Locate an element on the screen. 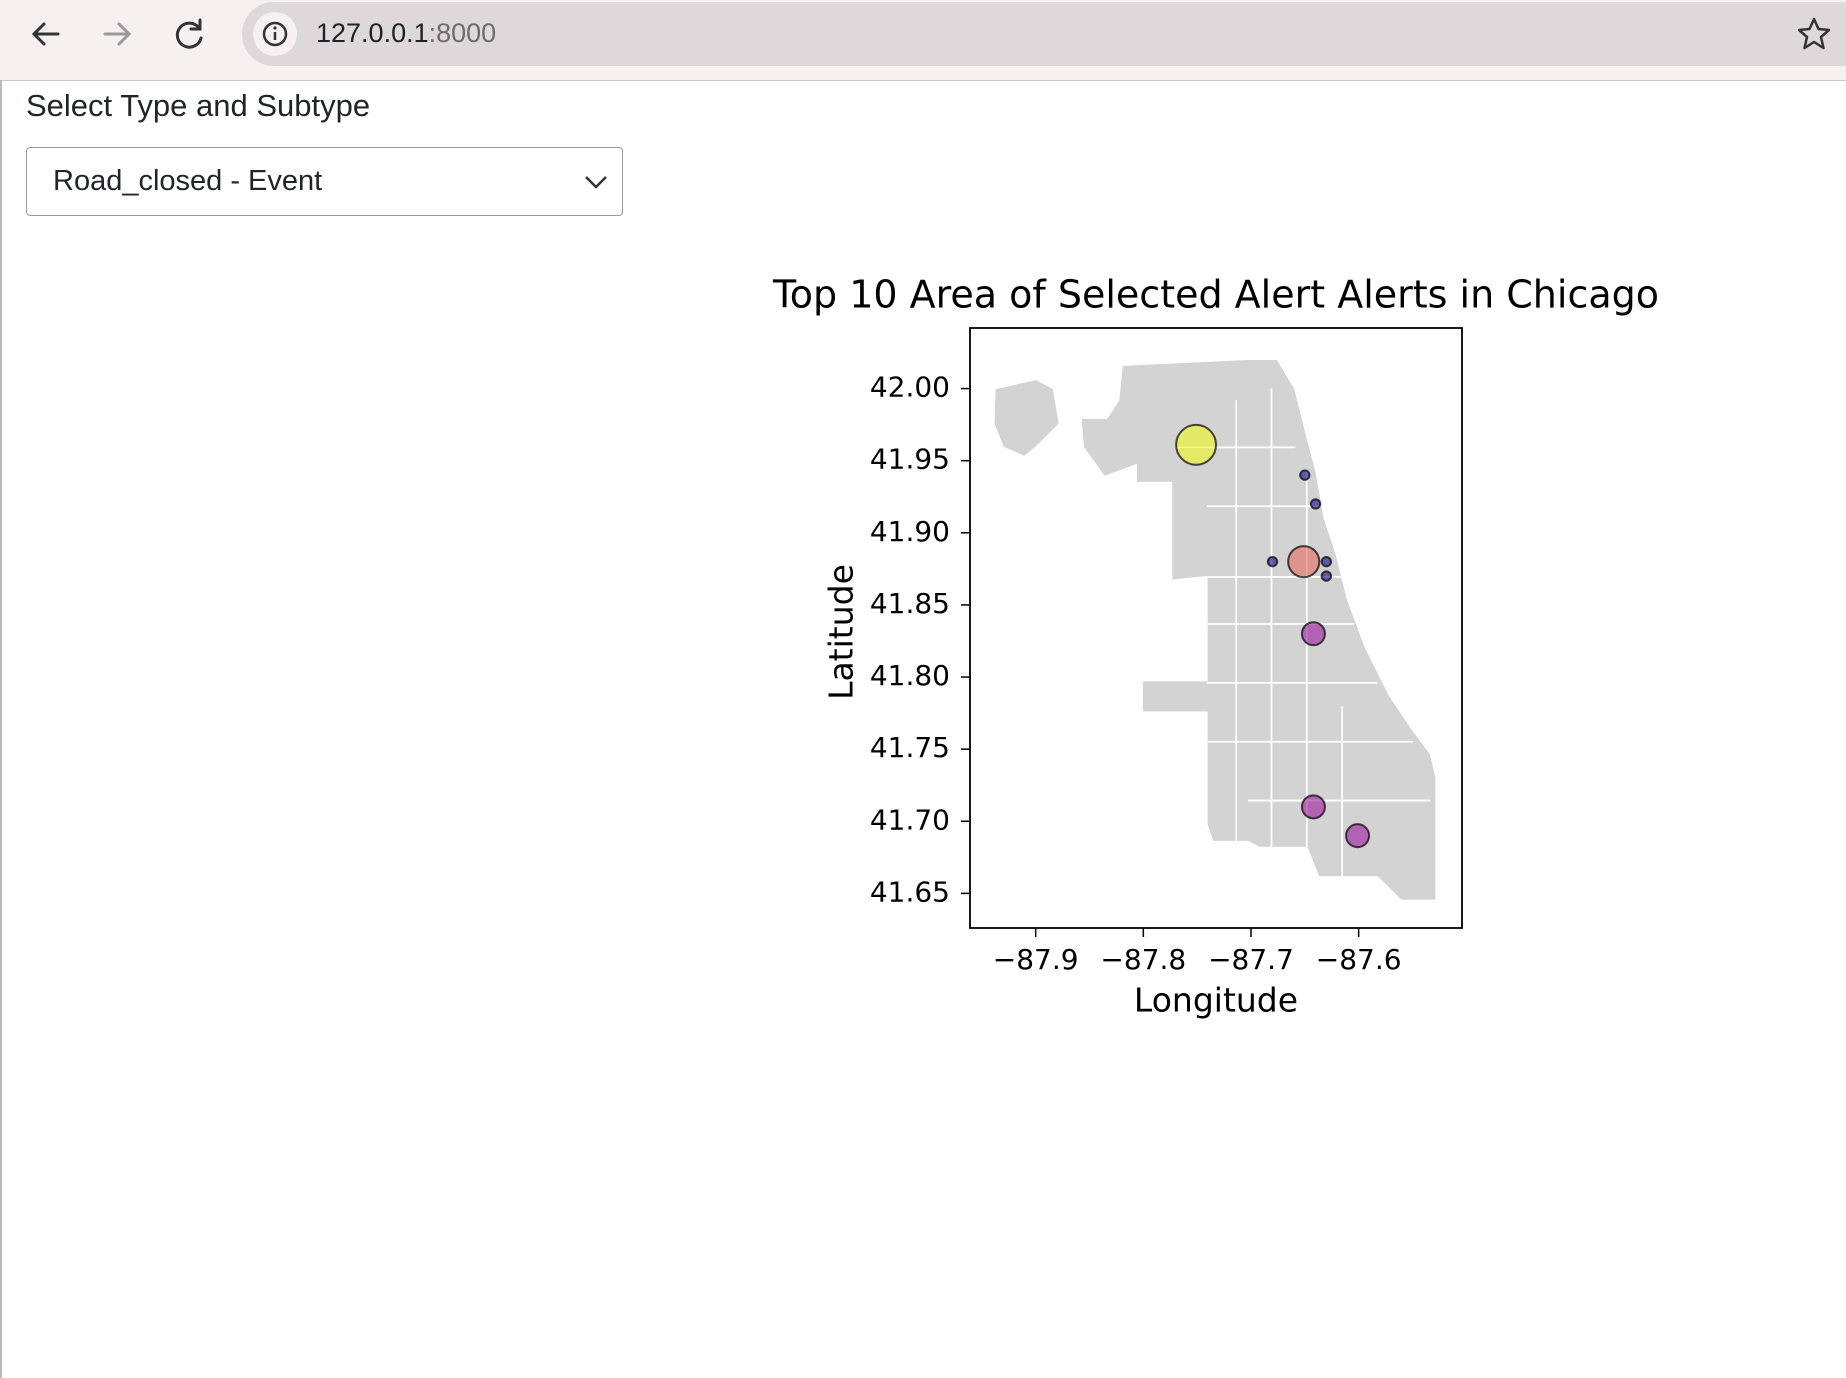 The width and height of the screenshot is (1846, 1378). url-host: 127.0.0.1 is located at coordinates (372, 33).